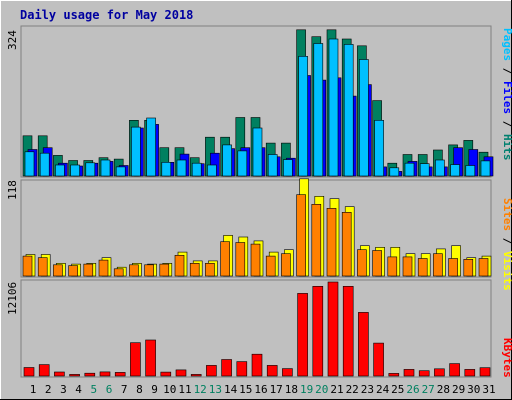 Image resolution: width=512 pixels, height=400 pixels. What do you see at coordinates (488, 389) in the screenshot?
I see `x-label-day-31: 31` at bounding box center [488, 389].